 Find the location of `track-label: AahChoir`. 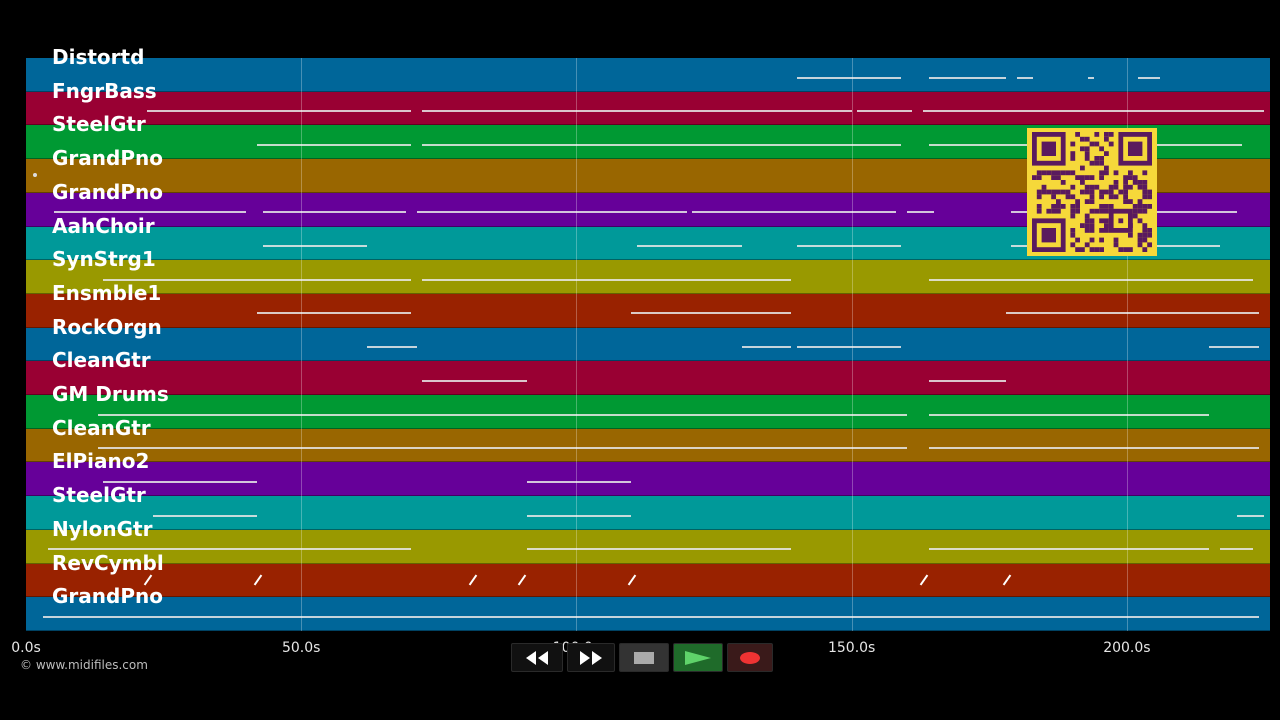

track-label: AahChoir is located at coordinates (103, 225).